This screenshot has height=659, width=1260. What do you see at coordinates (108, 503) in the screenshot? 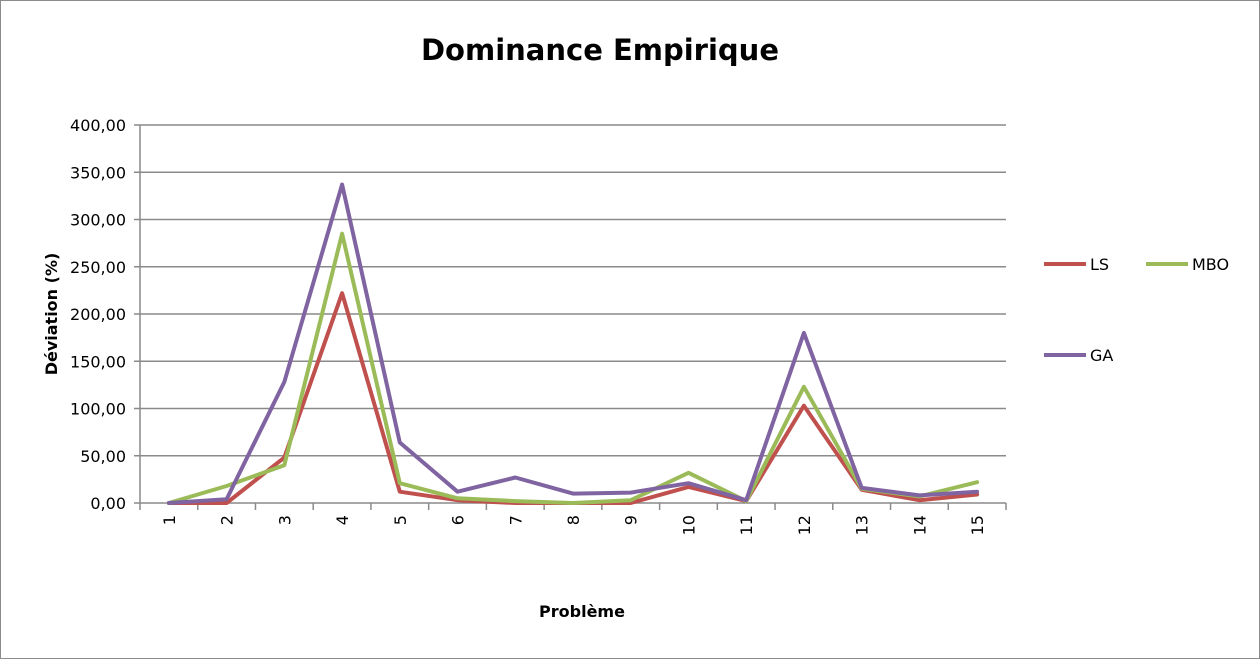
I see `y-tick-label: 0,00` at bounding box center [108, 503].